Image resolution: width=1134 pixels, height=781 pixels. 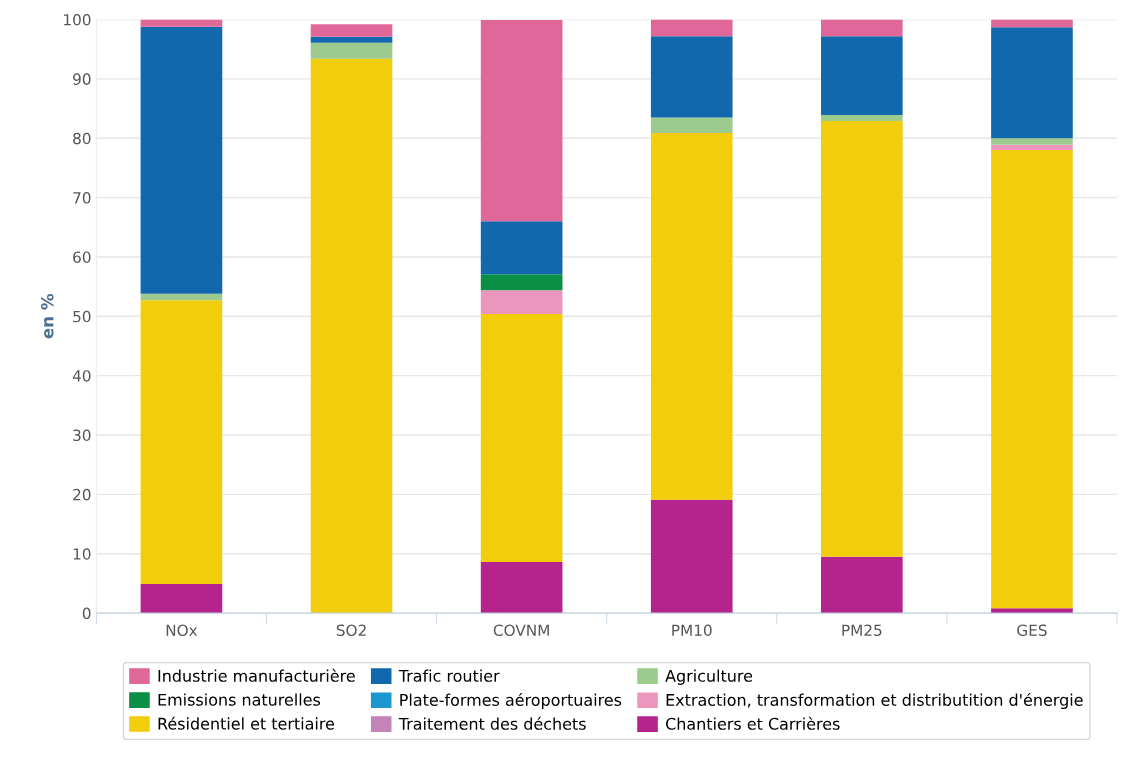 What do you see at coordinates (86, 613) in the screenshot?
I see `y-tick-label: 0` at bounding box center [86, 613].